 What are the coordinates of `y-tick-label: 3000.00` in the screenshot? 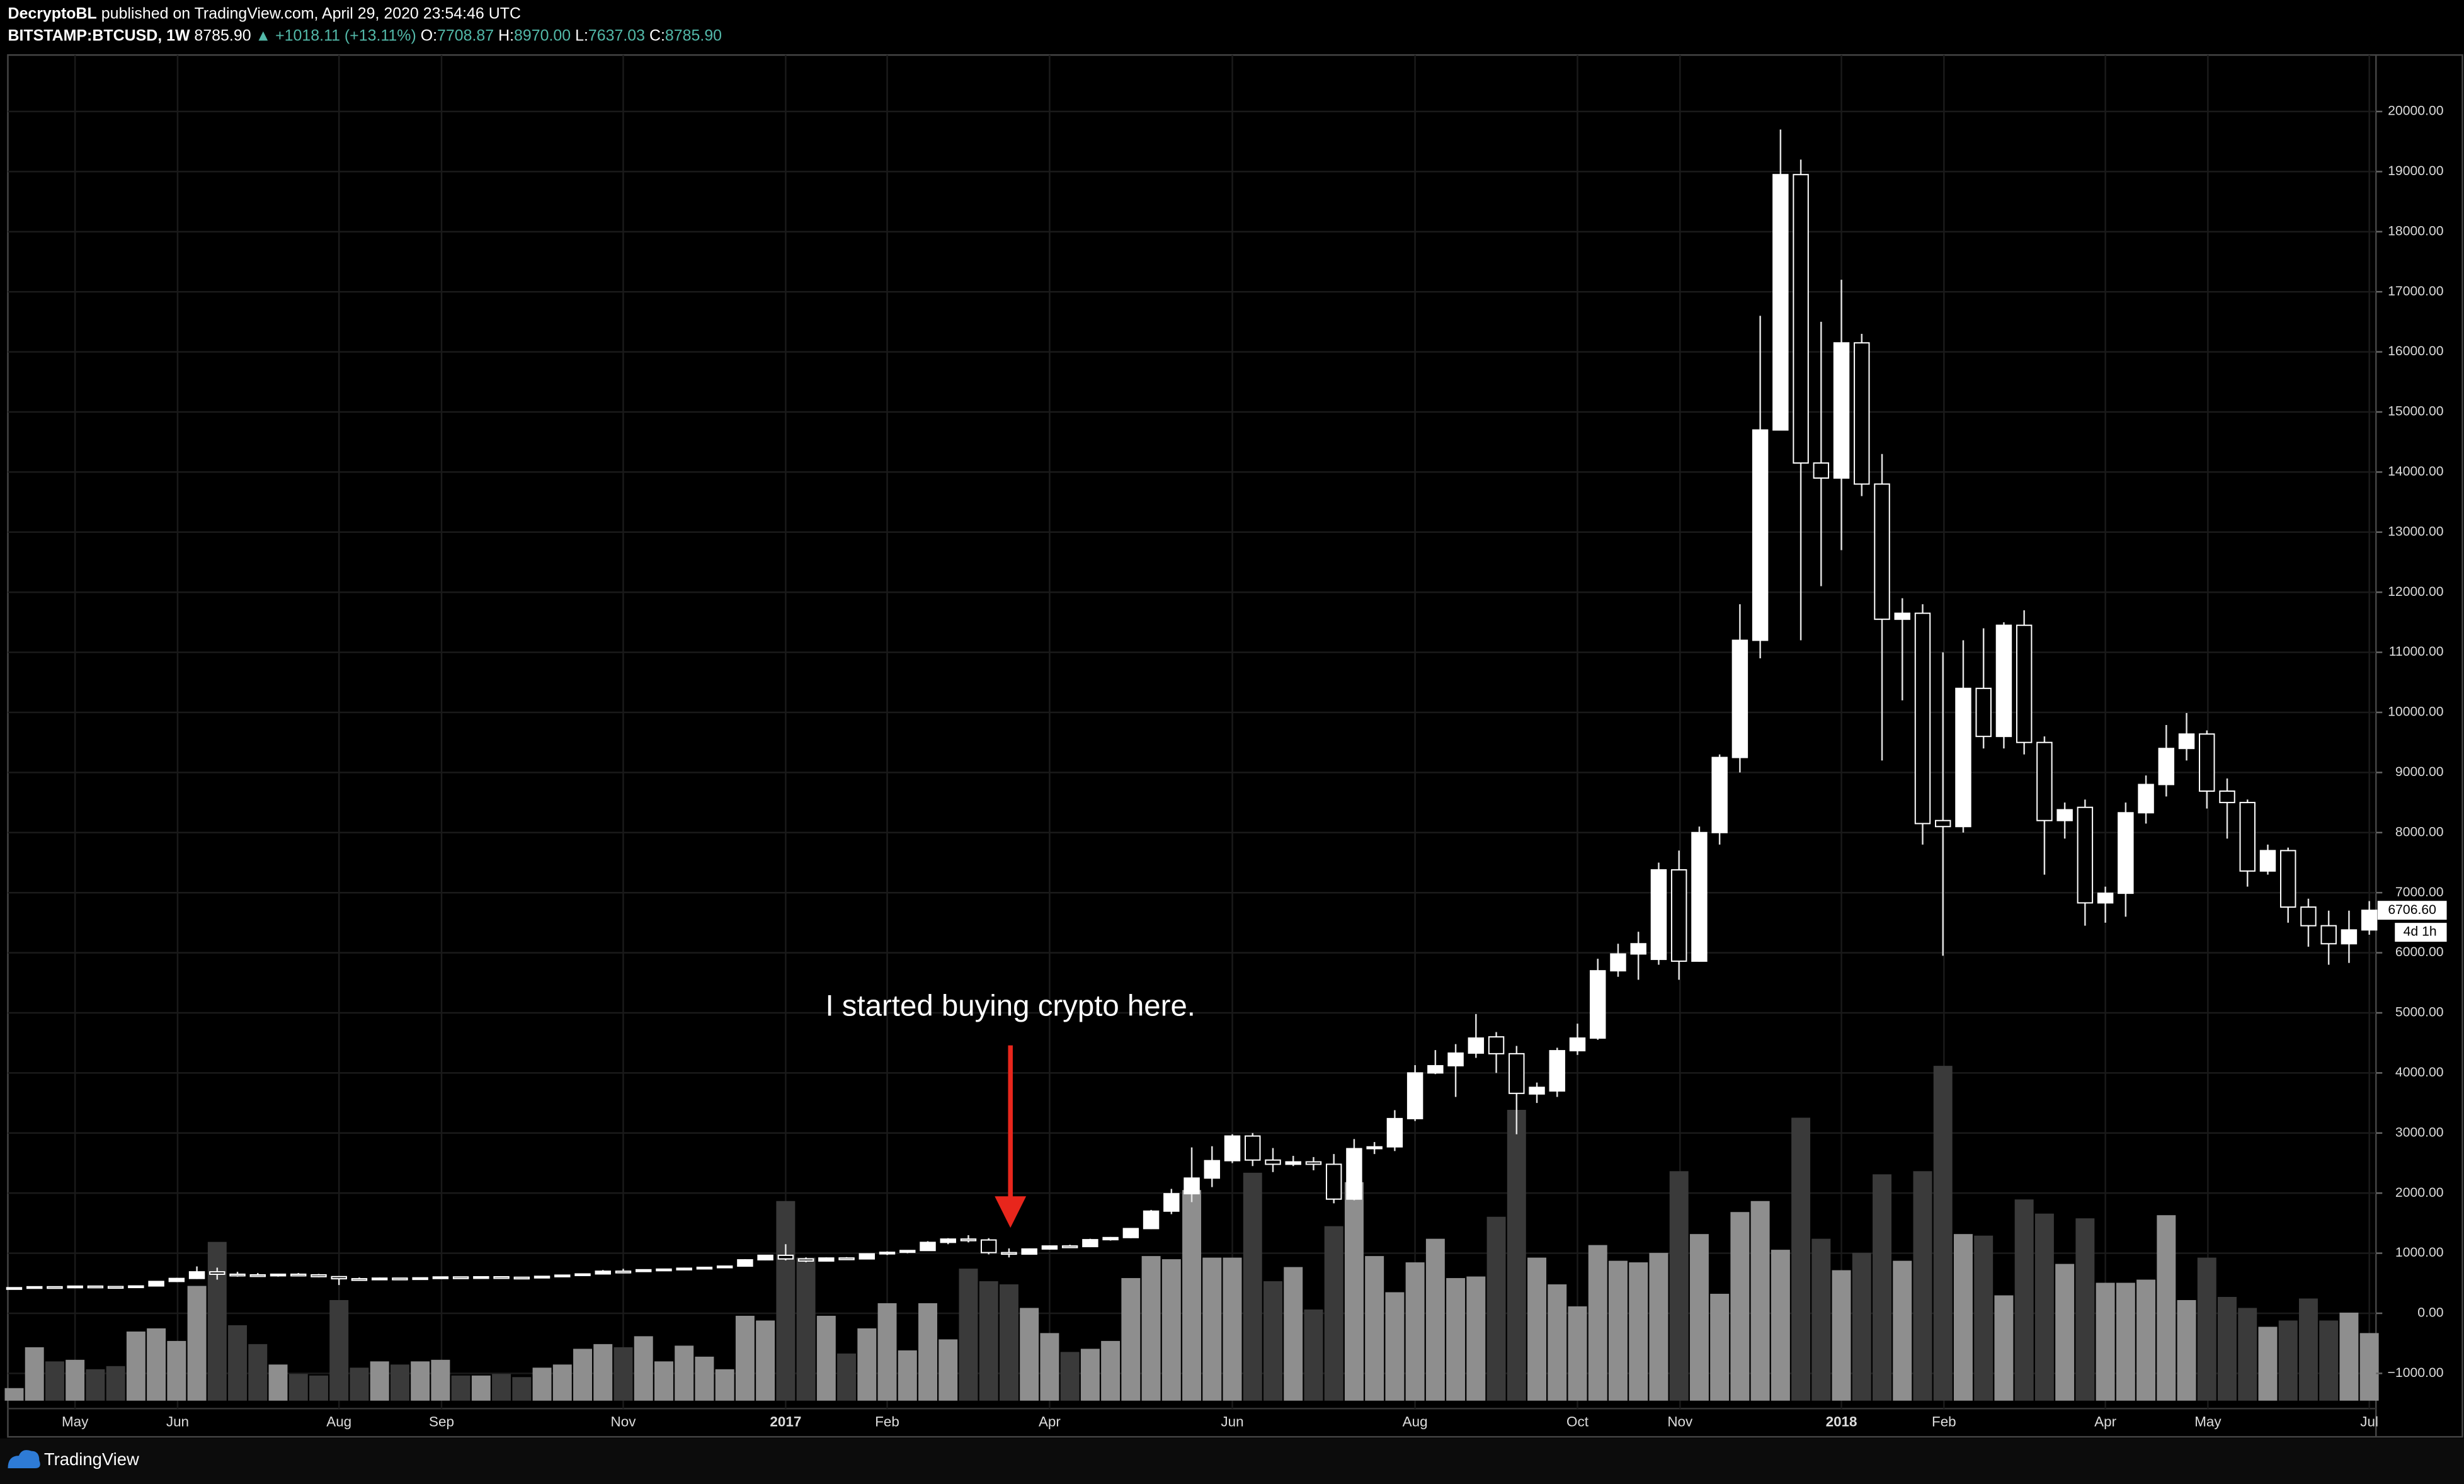 It's located at (2419, 1132).